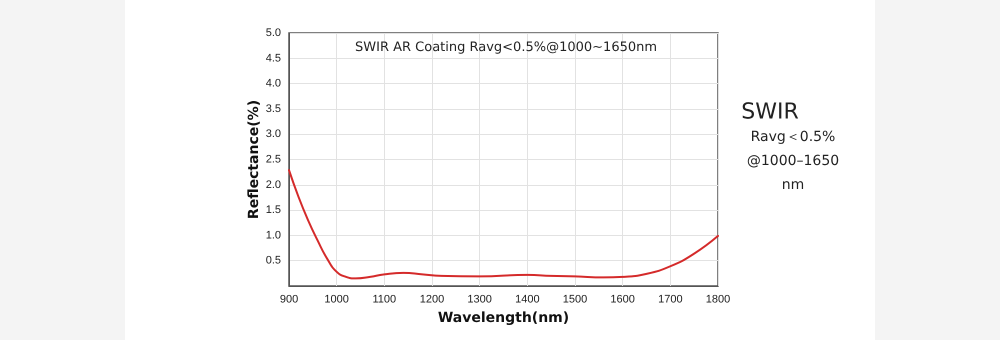 This screenshot has width=1000, height=340. I want to click on x-tick-label: 1600, so click(622, 300).